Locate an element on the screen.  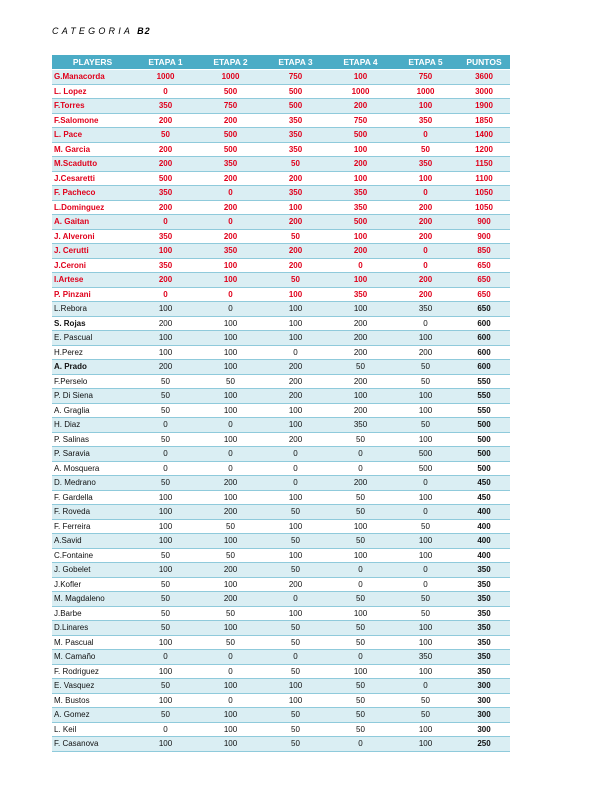
table-row: A. Graglia 50 100 100 200 100 550 is located at coordinates (281, 410).